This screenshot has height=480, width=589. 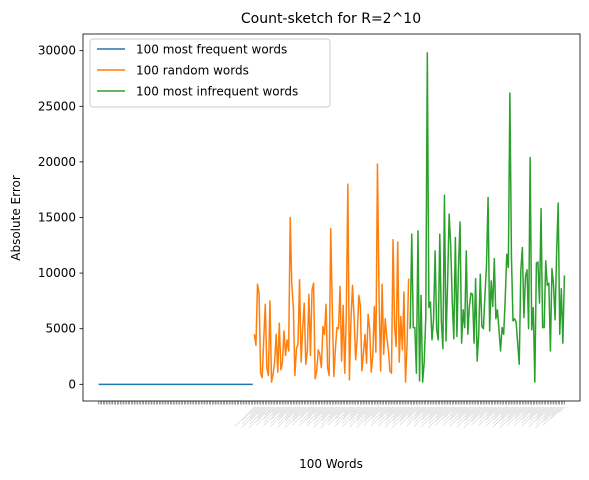 I want to click on y-tick-label: 10000, so click(x=57, y=273).